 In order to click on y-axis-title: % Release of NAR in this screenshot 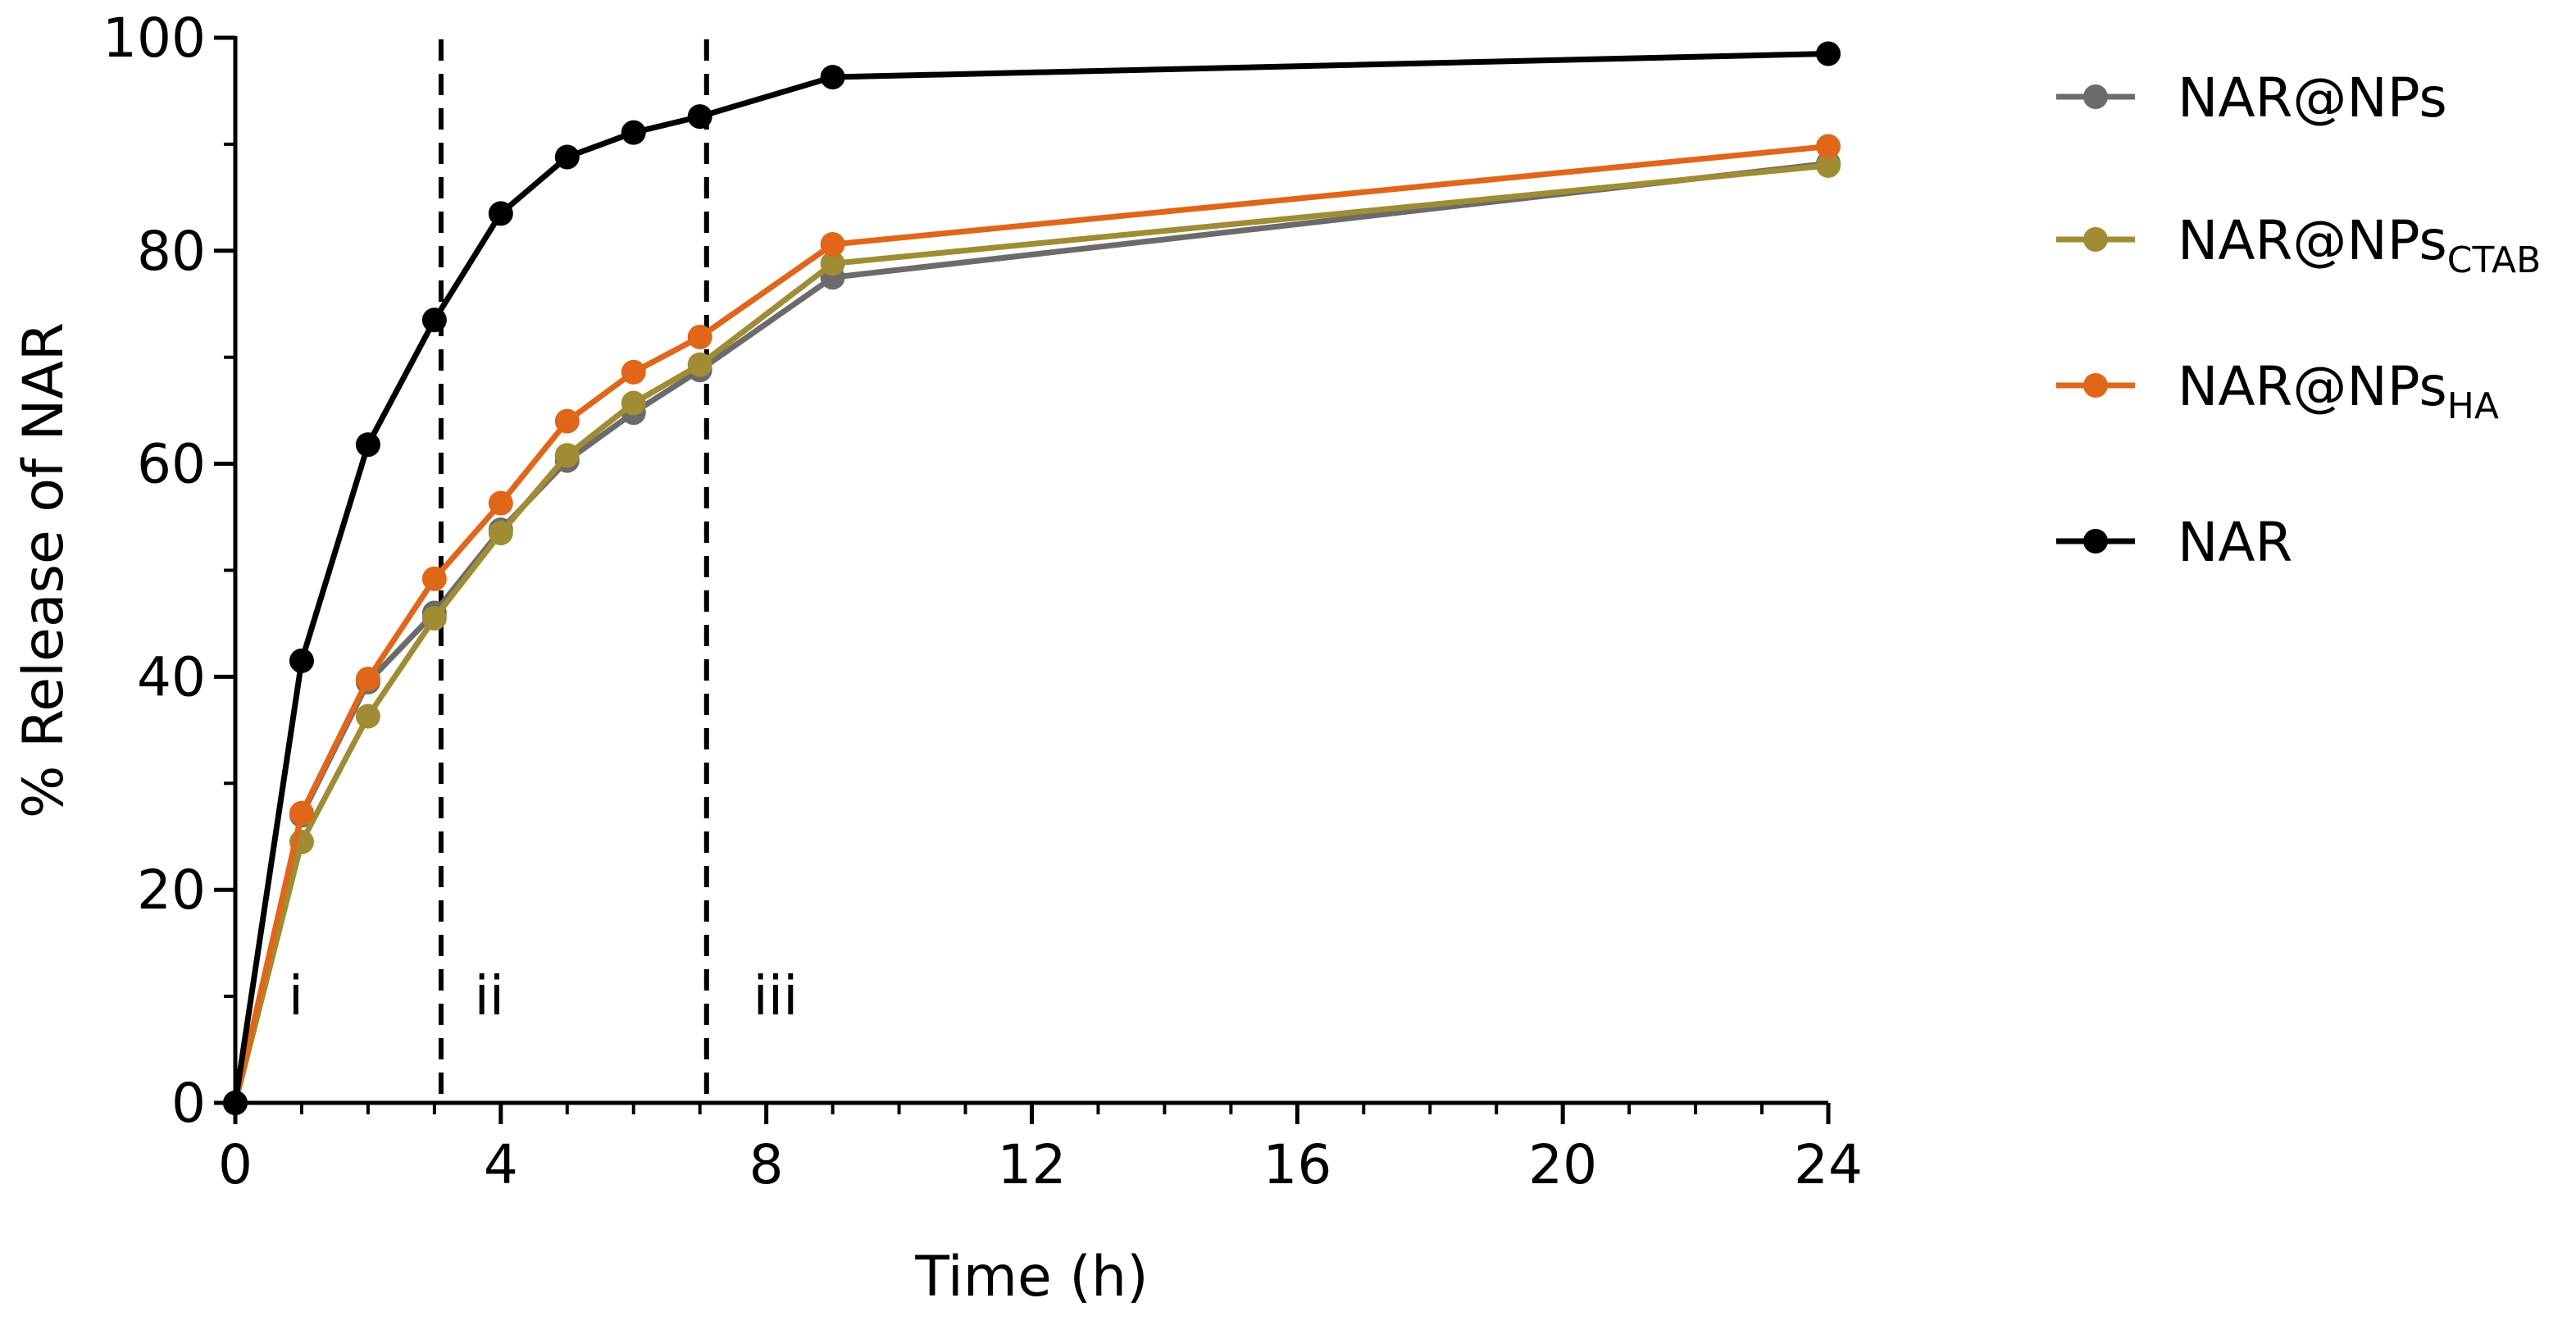, I will do `click(43, 570)`.